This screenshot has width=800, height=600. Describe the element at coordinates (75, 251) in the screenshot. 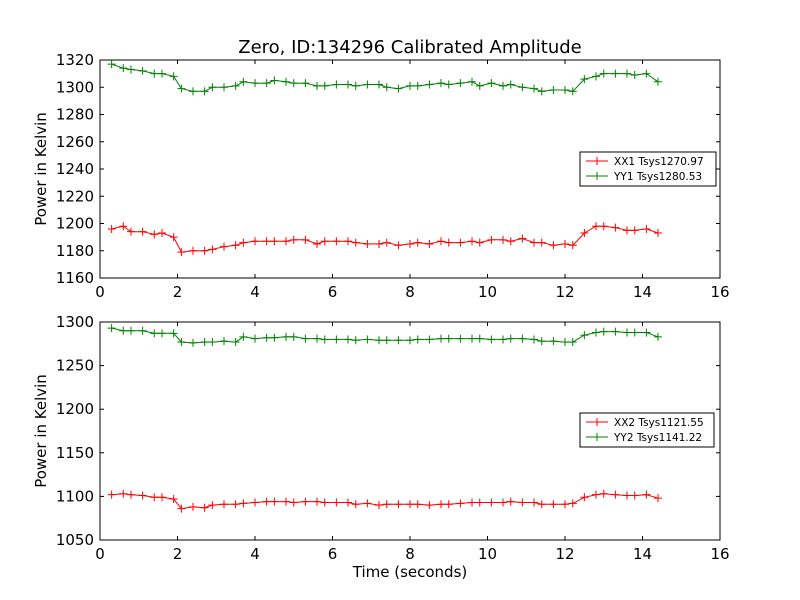

I see `y-tick-label: 1180` at that location.